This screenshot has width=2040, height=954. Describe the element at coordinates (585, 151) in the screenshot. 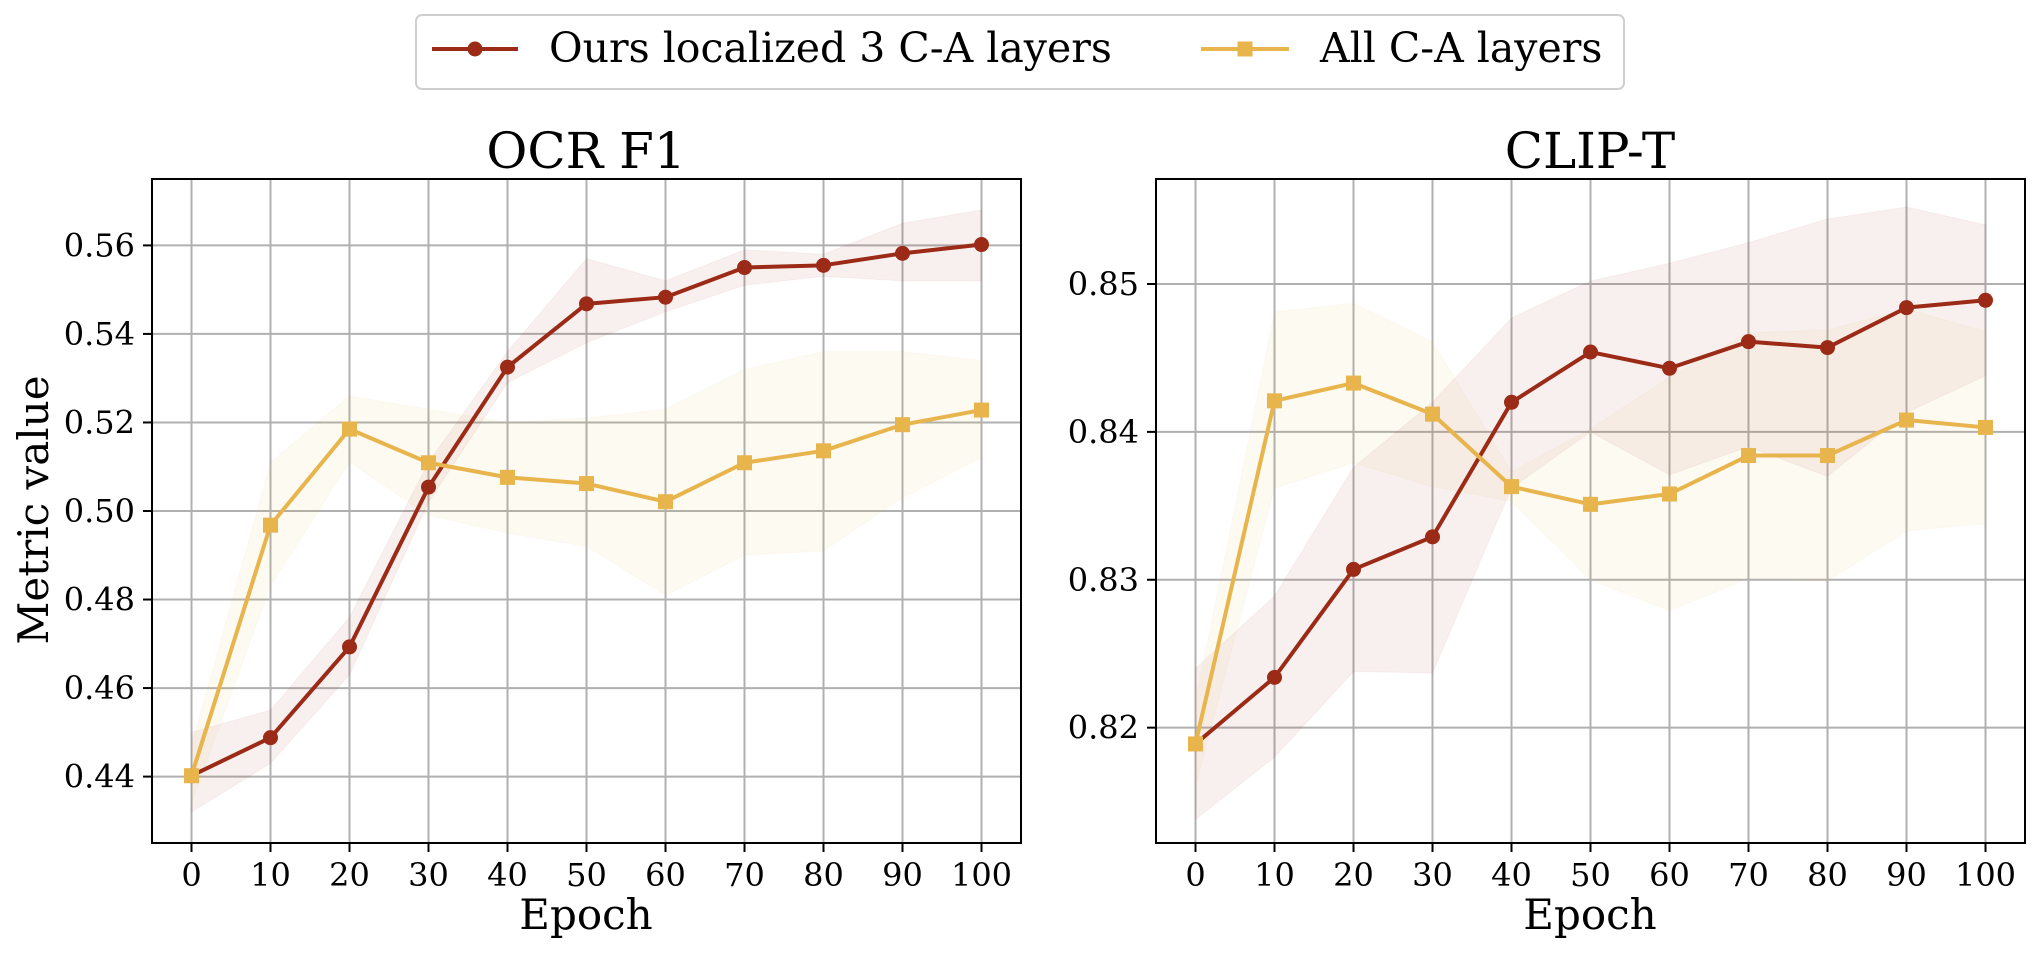

I see `chart-title-ocr-f1: OCR F1` at that location.